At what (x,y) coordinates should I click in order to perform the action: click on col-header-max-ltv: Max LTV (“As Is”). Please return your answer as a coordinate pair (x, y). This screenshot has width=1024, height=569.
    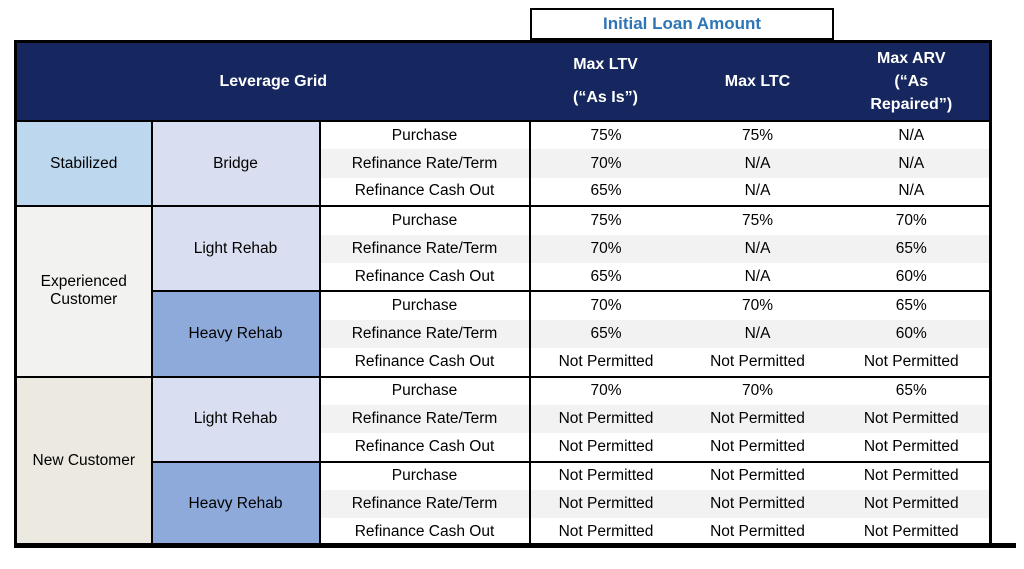
    Looking at the image, I should click on (605, 81).